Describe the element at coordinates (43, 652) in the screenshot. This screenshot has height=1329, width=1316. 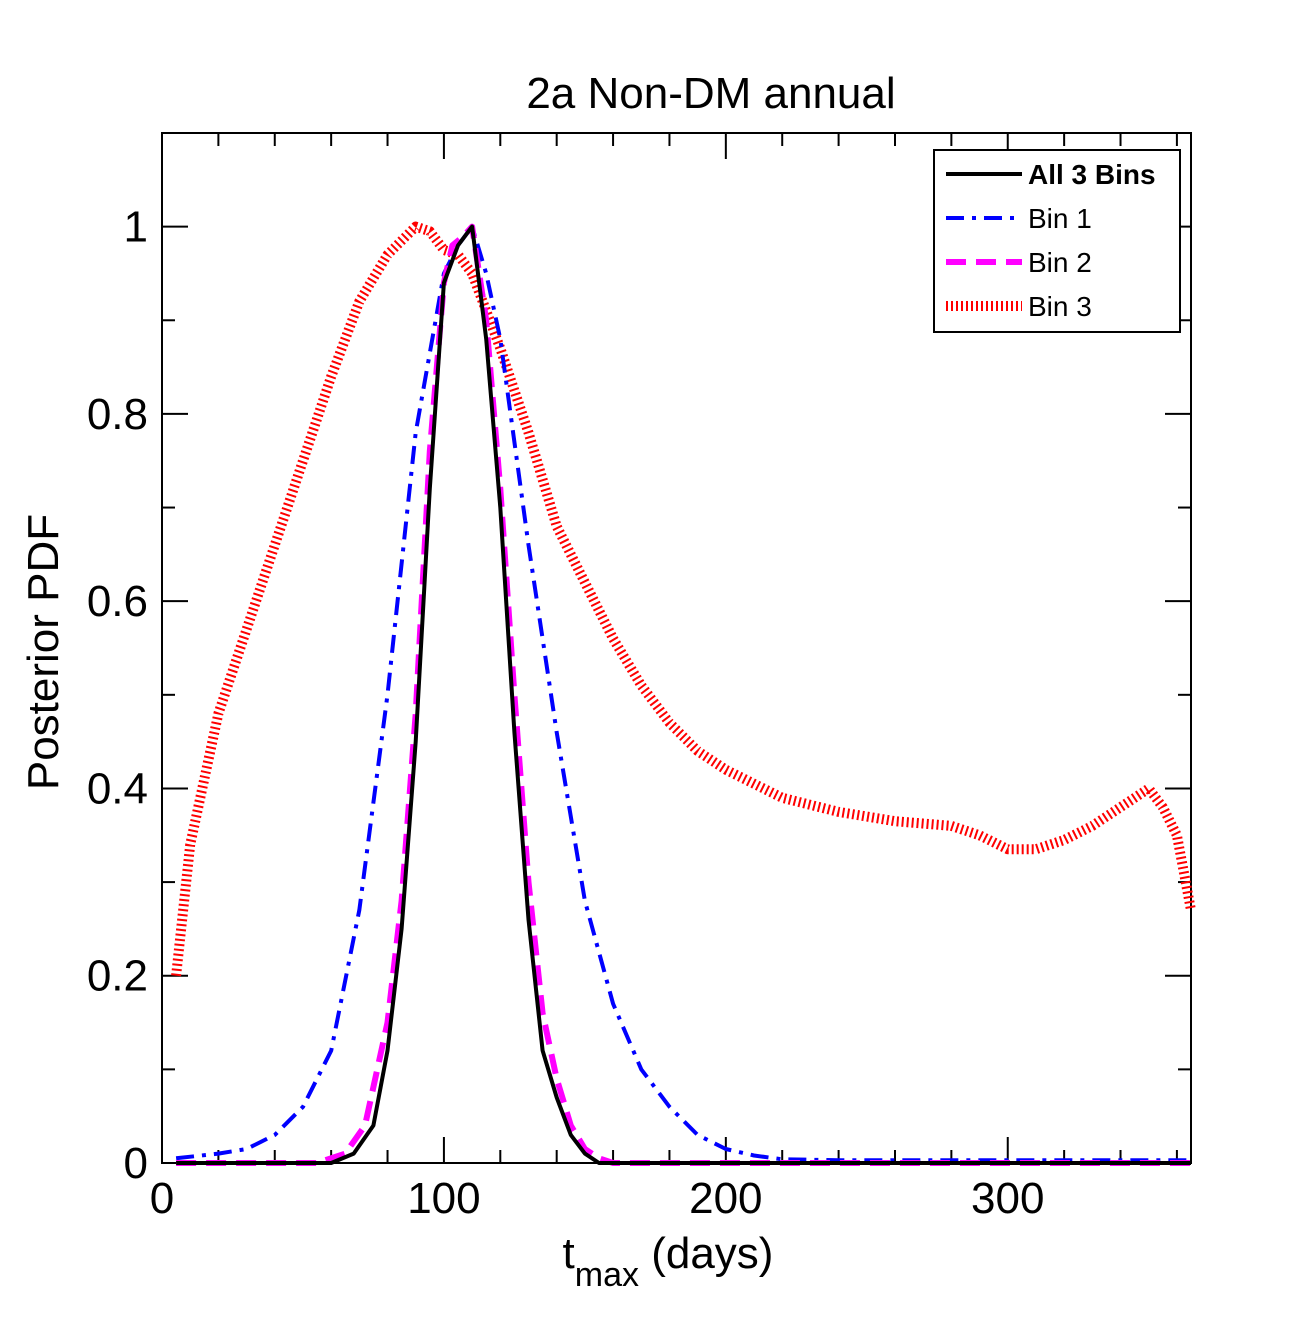
I see `y-axis-label: Posterior PDF` at that location.